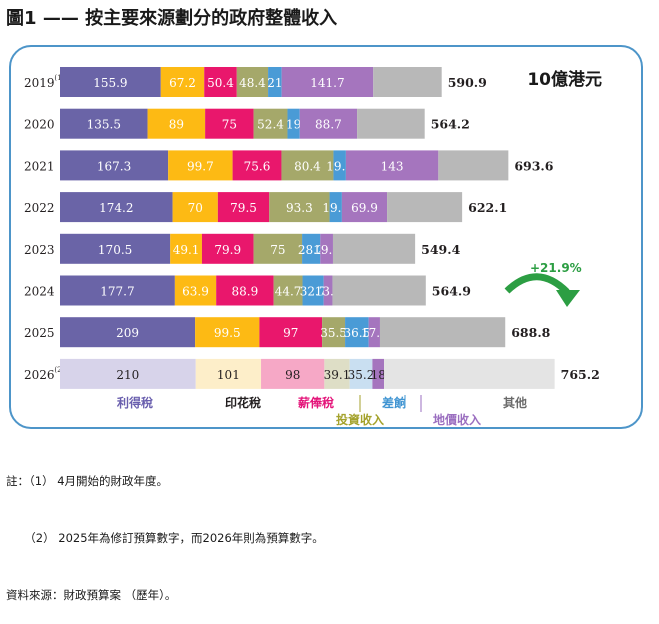 This screenshot has height=624, width=659. I want to click on category-label: 2020, so click(39, 125).